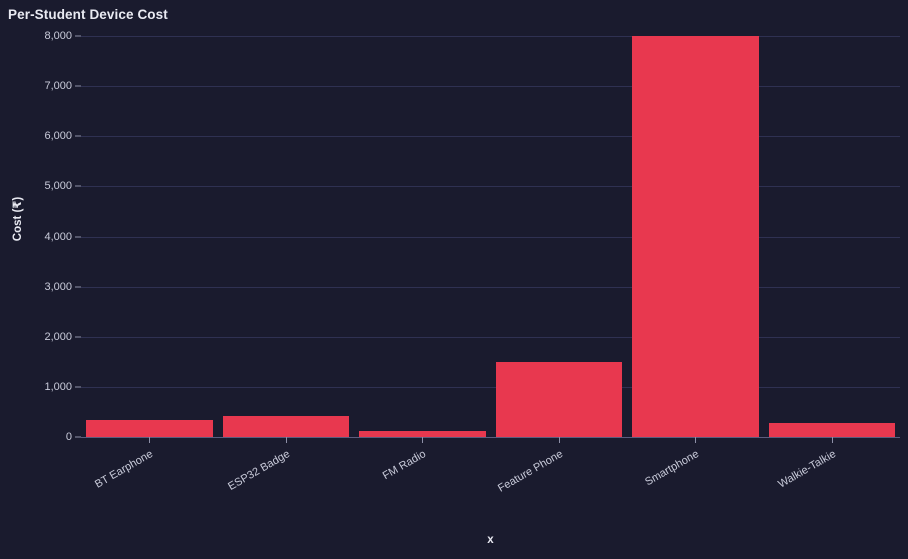 The width and height of the screenshot is (908, 559). I want to click on chart-title: Per-Student Device Cost, so click(88, 14).